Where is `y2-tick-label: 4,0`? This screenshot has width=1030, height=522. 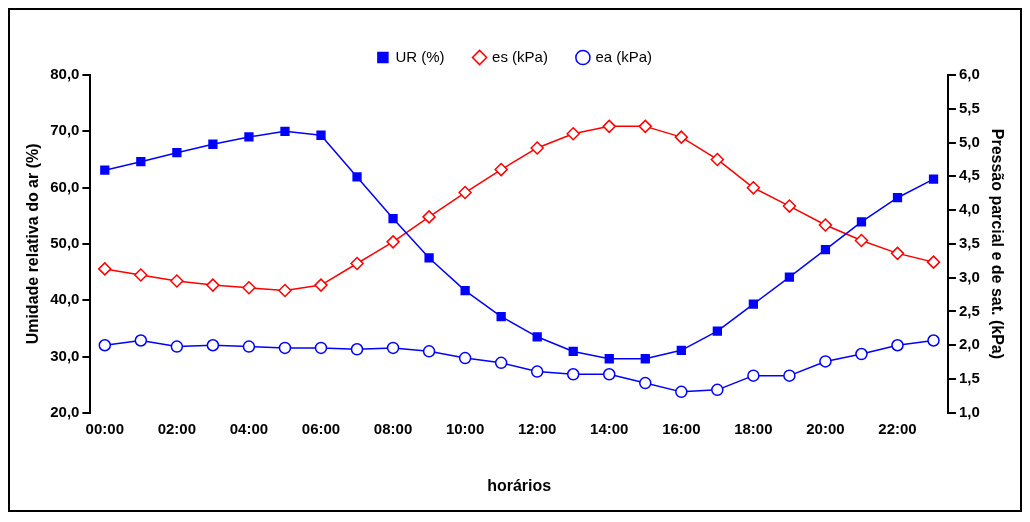
y2-tick-label: 4,0 is located at coordinates (969, 209).